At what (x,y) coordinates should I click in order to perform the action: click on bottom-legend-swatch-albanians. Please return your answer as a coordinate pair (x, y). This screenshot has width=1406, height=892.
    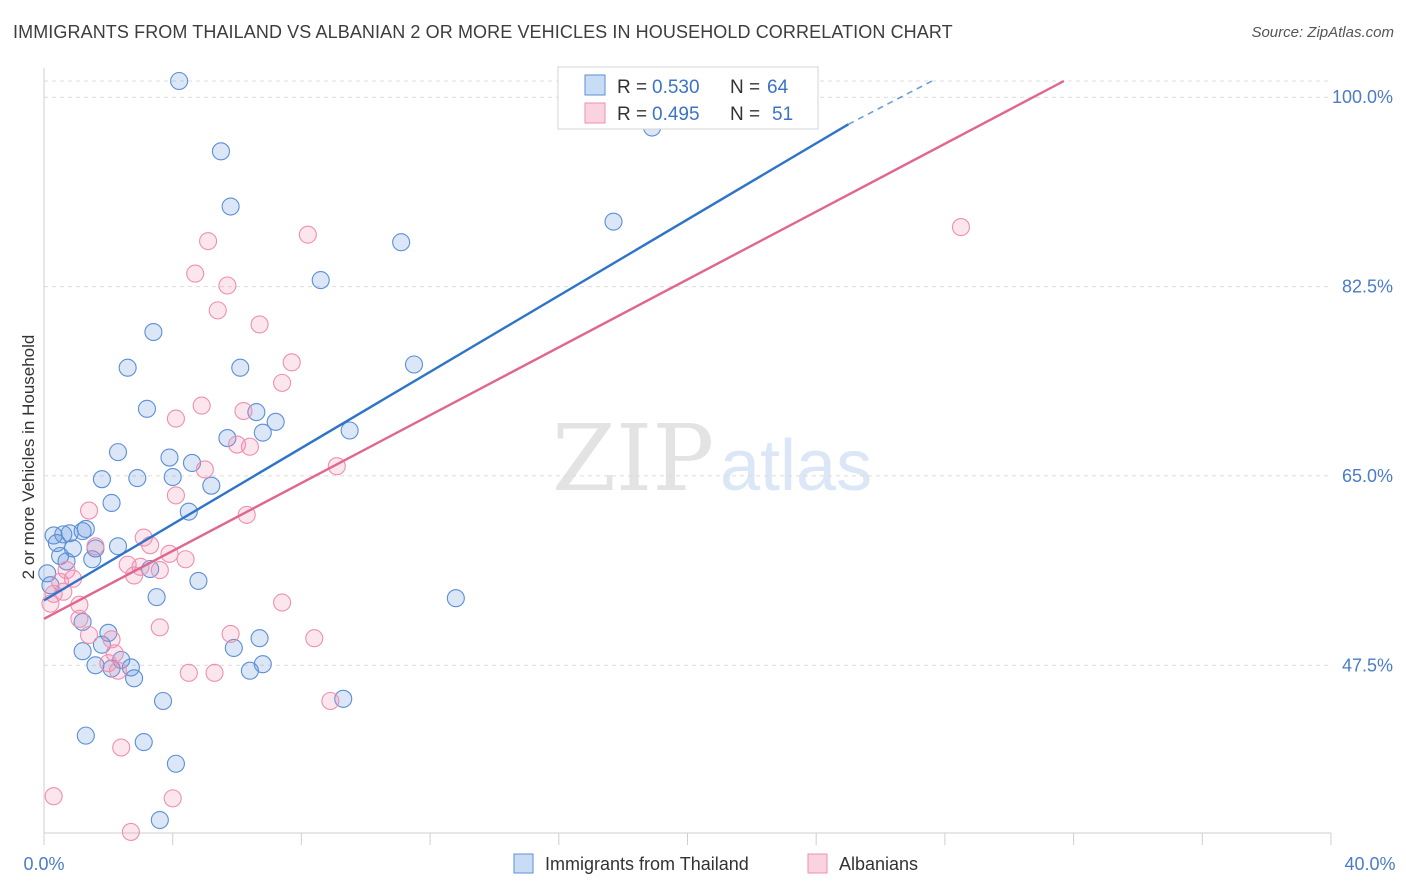
    Looking at the image, I should click on (817, 863).